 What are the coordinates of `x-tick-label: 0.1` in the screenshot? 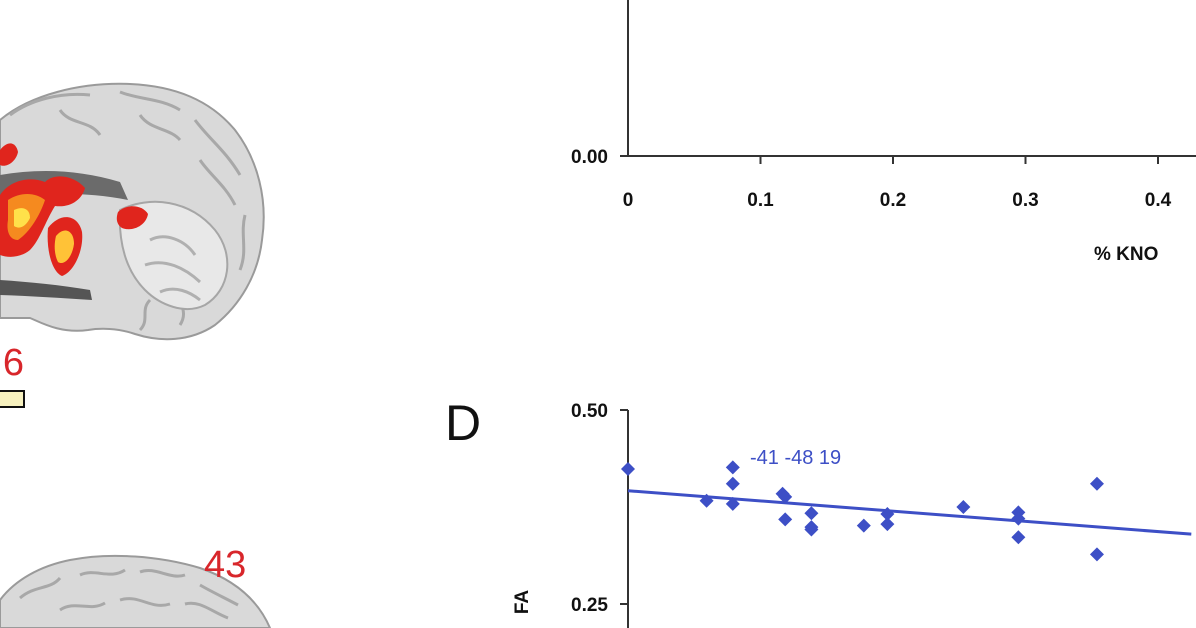 It's located at (760, 200).